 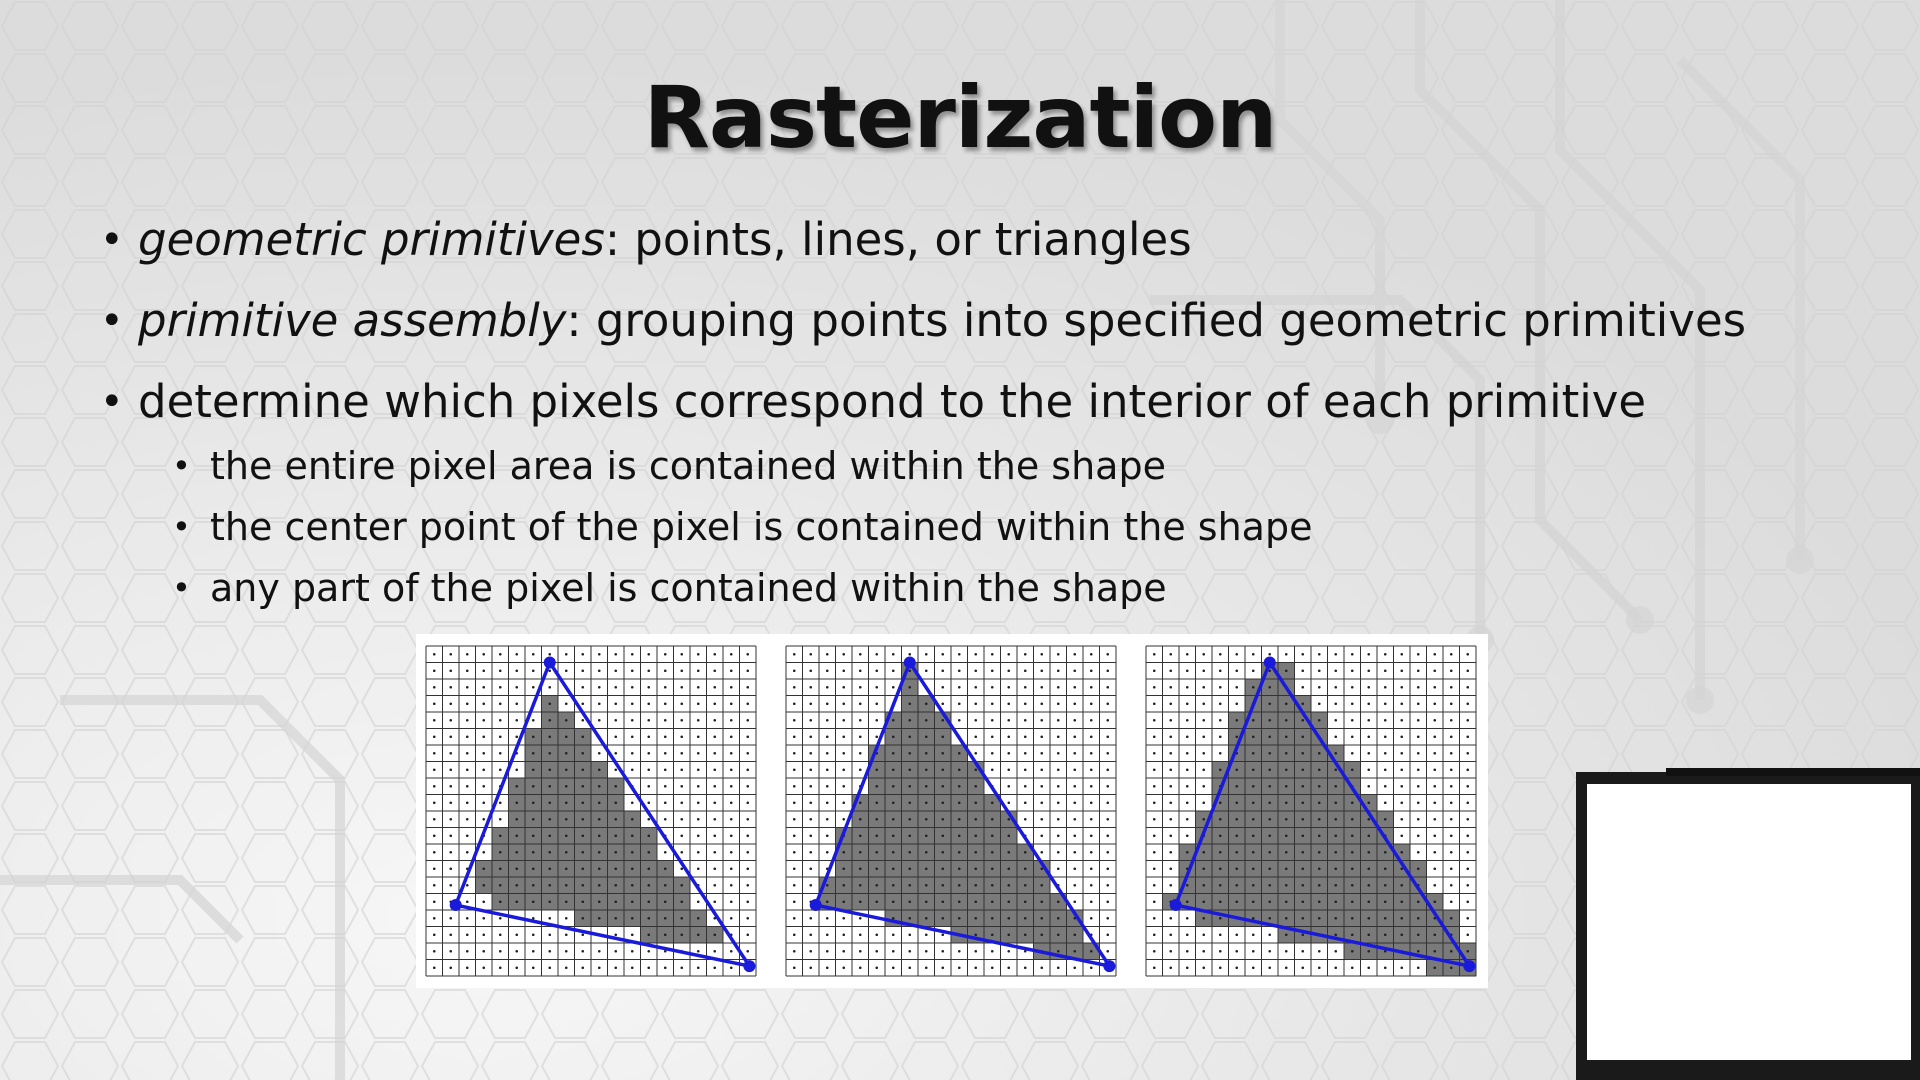 What do you see at coordinates (1748, 924) in the screenshot?
I see `video-thumbnail` at bounding box center [1748, 924].